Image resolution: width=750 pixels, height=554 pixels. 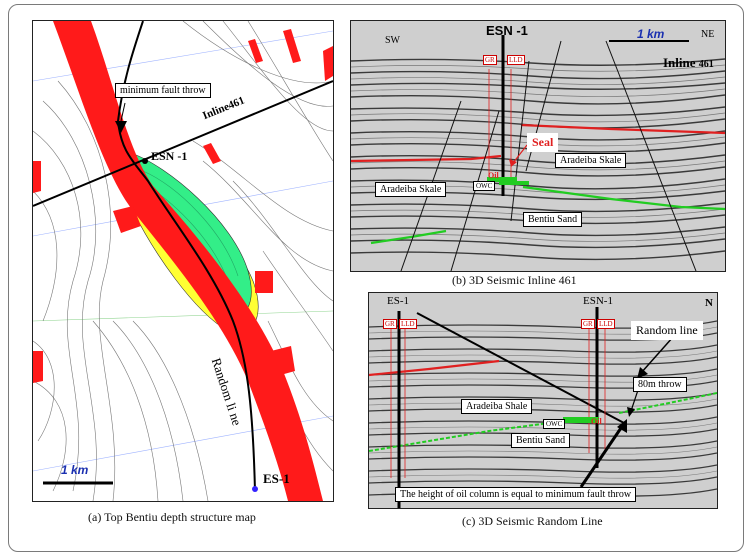 What do you see at coordinates (276, 478) in the screenshot?
I see `well-es1-label: ES-1` at bounding box center [276, 478].